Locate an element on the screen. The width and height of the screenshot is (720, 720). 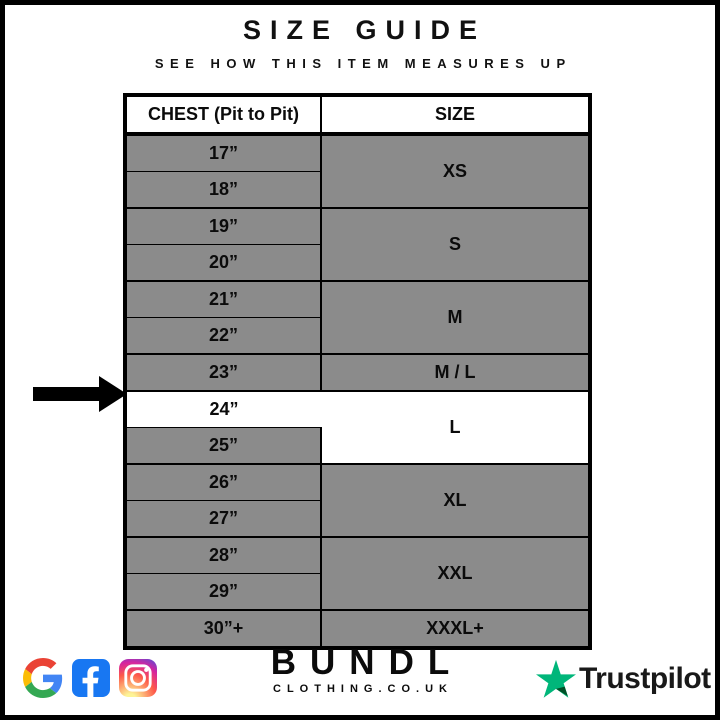
trustpilot-logo: Trustpilot is located at coordinates (623, 679).